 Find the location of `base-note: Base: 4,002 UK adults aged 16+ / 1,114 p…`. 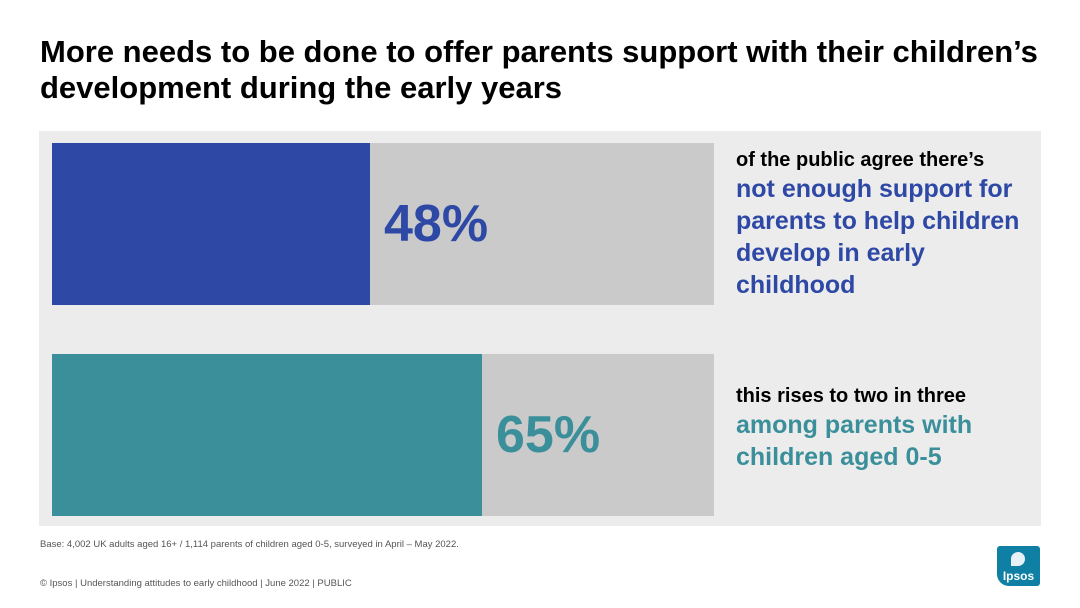

base-note: Base: 4,002 UK adults aged 16+ / 1,114 p… is located at coordinates (249, 544).